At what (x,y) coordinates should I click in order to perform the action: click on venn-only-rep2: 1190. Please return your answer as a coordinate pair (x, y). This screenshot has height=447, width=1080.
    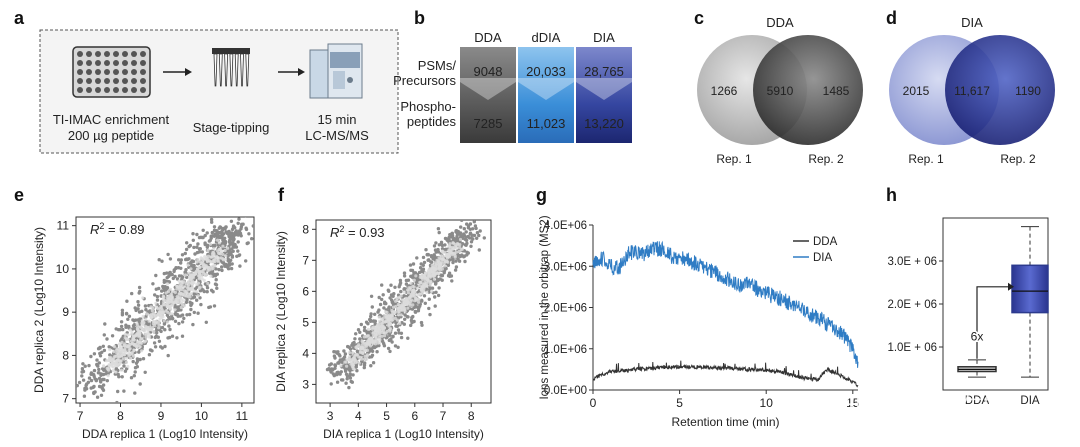
    Looking at the image, I should click on (1028, 91).